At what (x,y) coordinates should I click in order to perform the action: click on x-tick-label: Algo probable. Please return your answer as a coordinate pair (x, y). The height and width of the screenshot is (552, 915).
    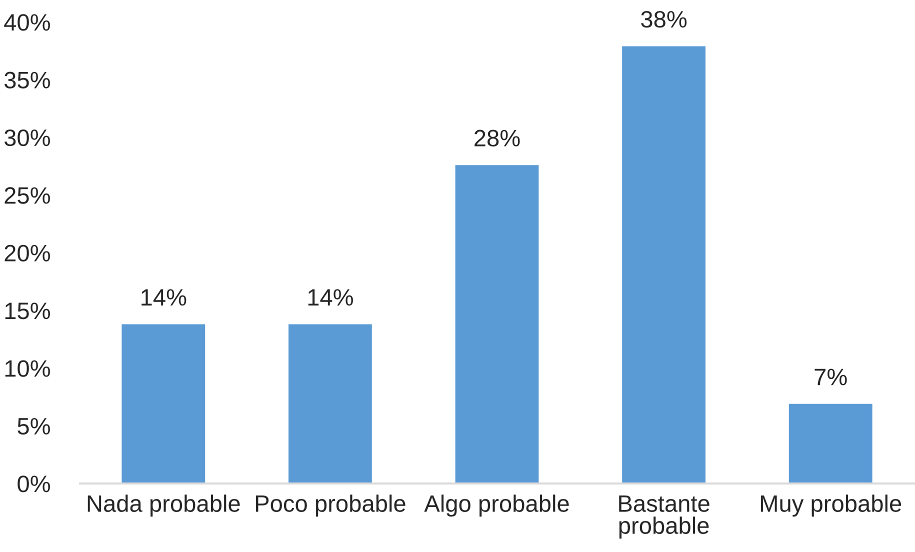
    Looking at the image, I should click on (496, 505).